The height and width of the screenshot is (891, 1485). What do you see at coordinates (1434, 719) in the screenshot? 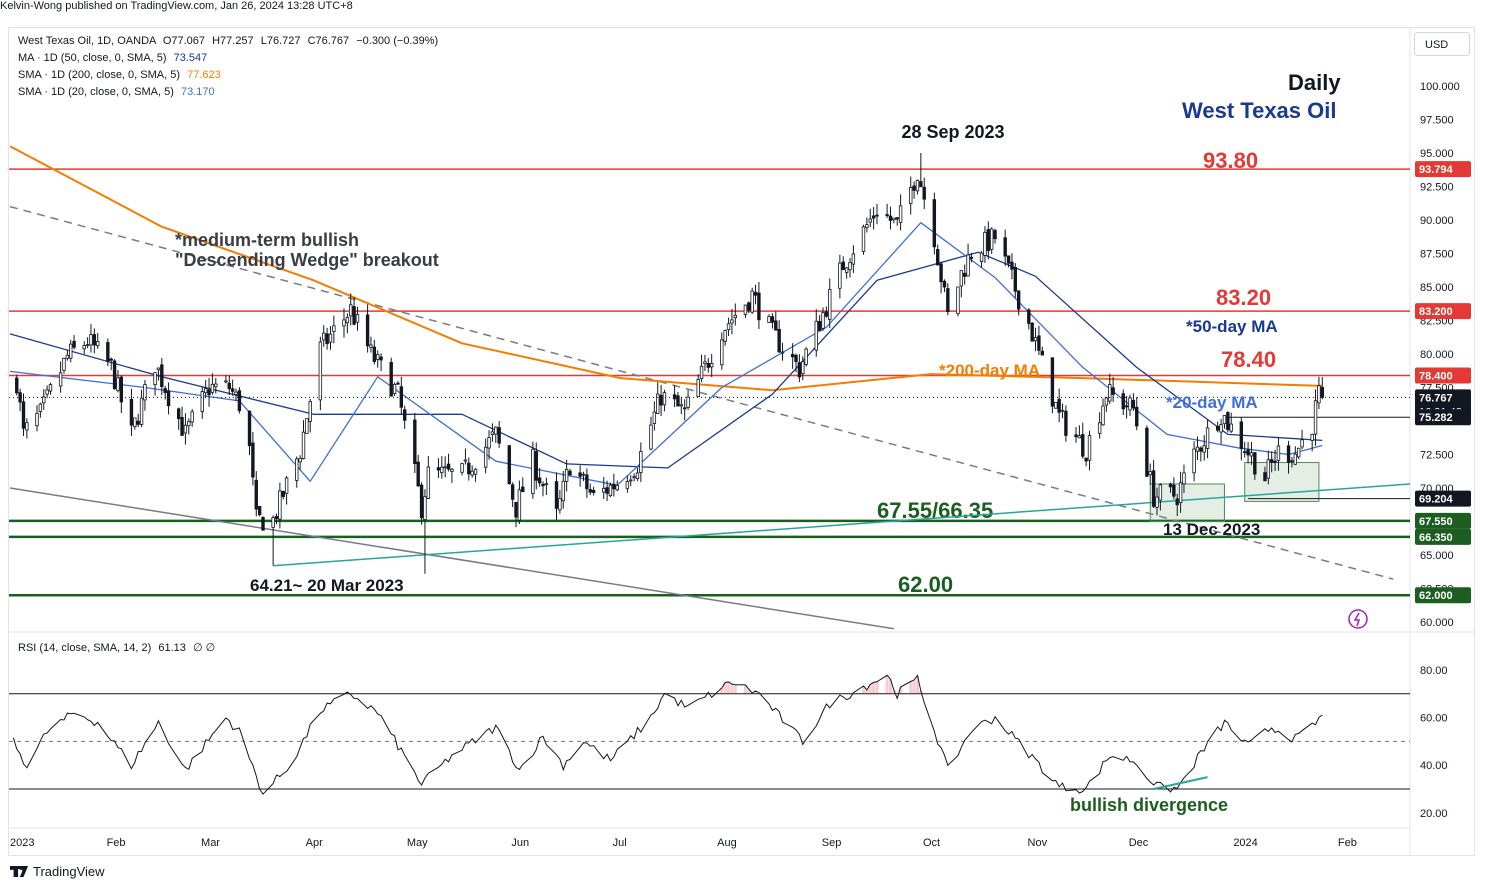
I see `rsi-tick-label: 60.00` at bounding box center [1434, 719].